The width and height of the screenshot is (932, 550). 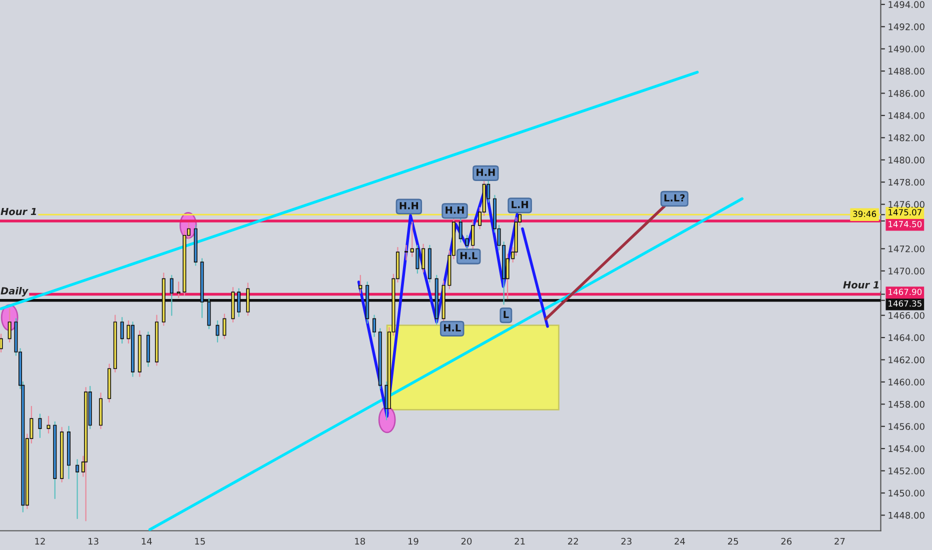 I want to click on y-tick-label: 1478.00, so click(x=906, y=182).